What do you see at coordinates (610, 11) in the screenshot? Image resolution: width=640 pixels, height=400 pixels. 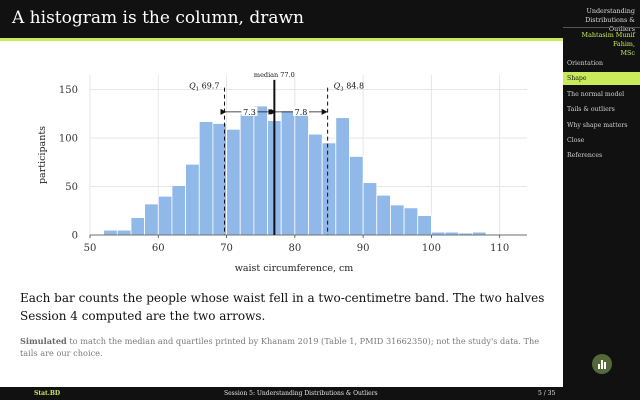 I see `deck-title-line1: Understanding` at bounding box center [610, 11].